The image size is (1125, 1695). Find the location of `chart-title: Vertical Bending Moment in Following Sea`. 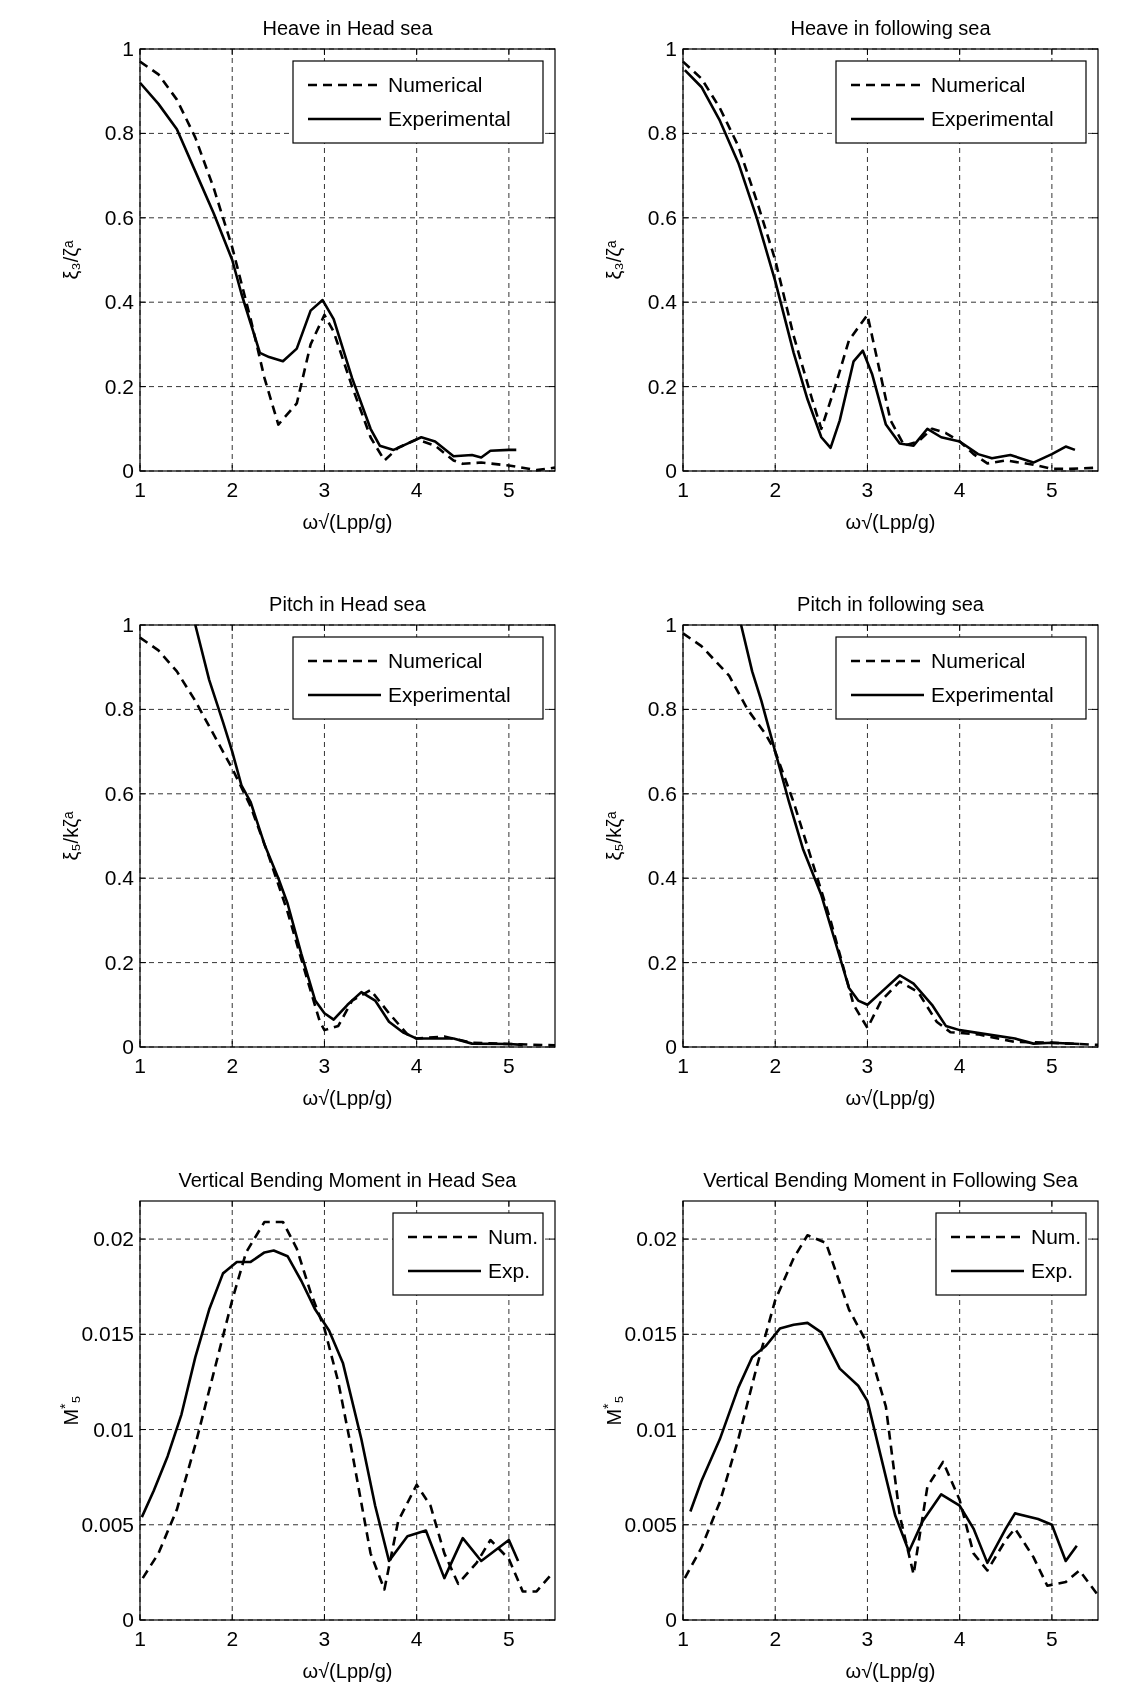

chart-title: Vertical Bending Moment in Following Sea is located at coordinates (891, 1180).